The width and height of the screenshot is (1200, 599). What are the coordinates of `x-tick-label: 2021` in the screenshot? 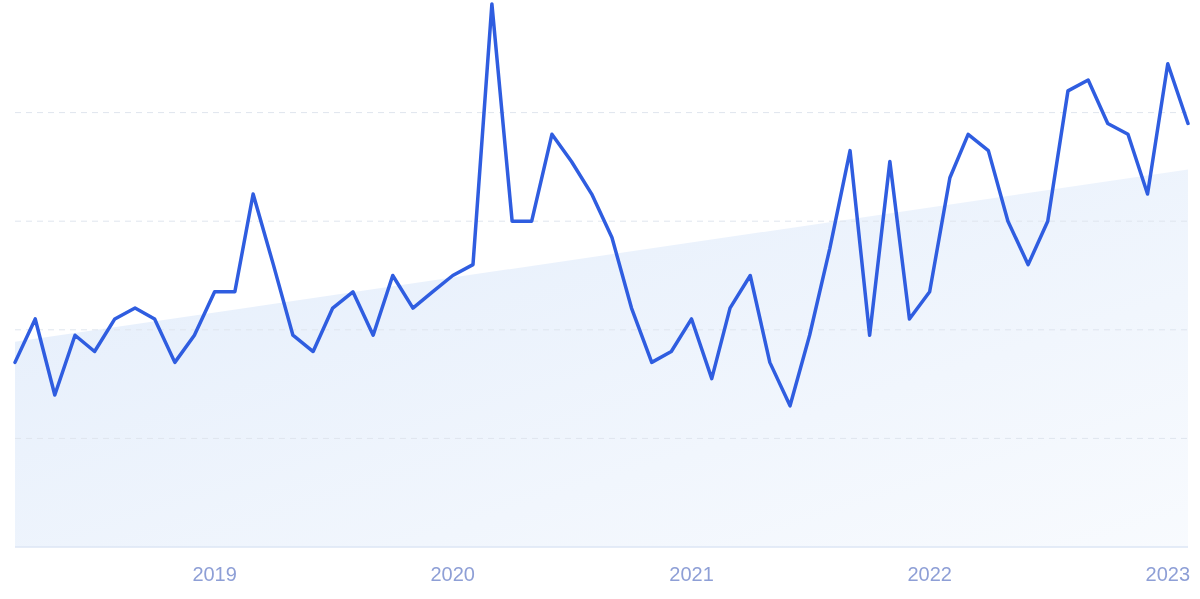 It's located at (691, 574).